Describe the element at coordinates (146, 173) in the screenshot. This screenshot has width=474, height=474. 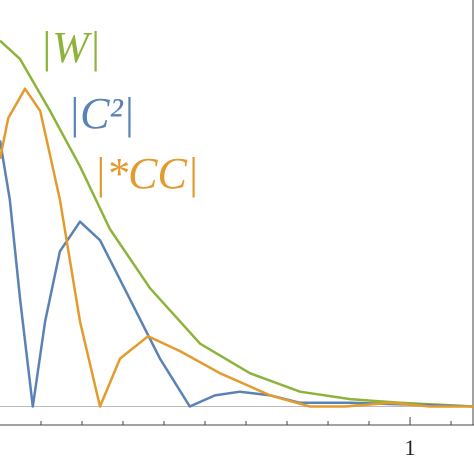
I see `series-label: |*CC|` at that location.